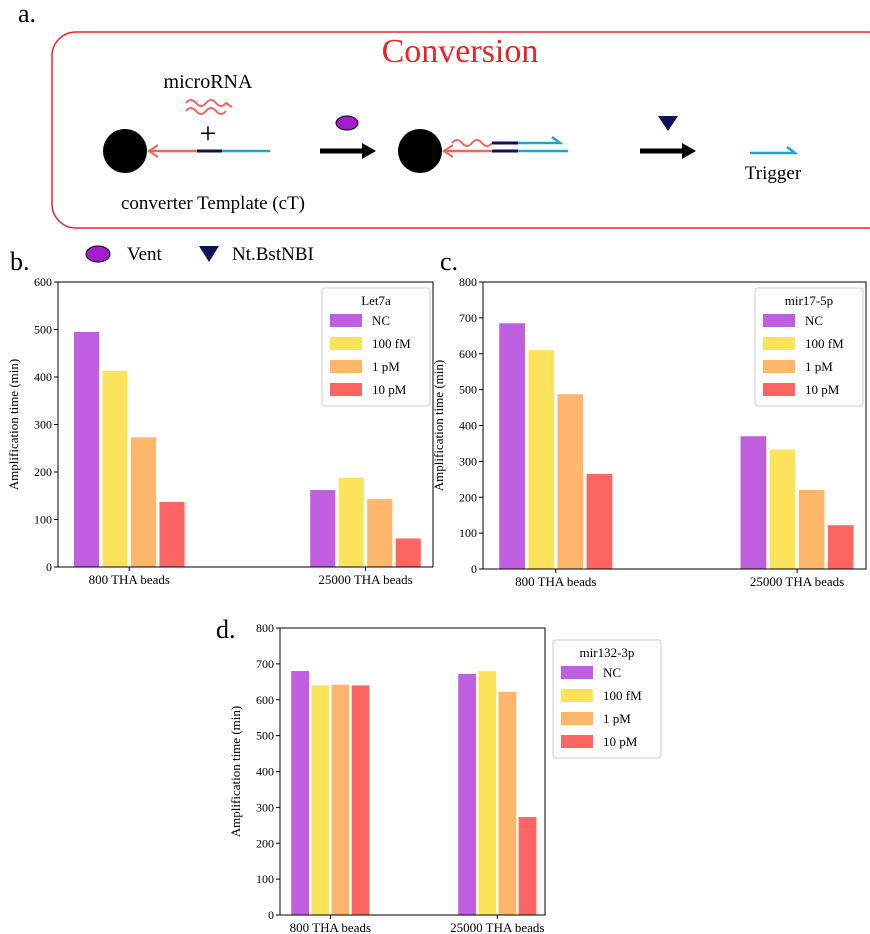 Image resolution: width=870 pixels, height=934 pixels. I want to click on microrna-strand, so click(209, 107).